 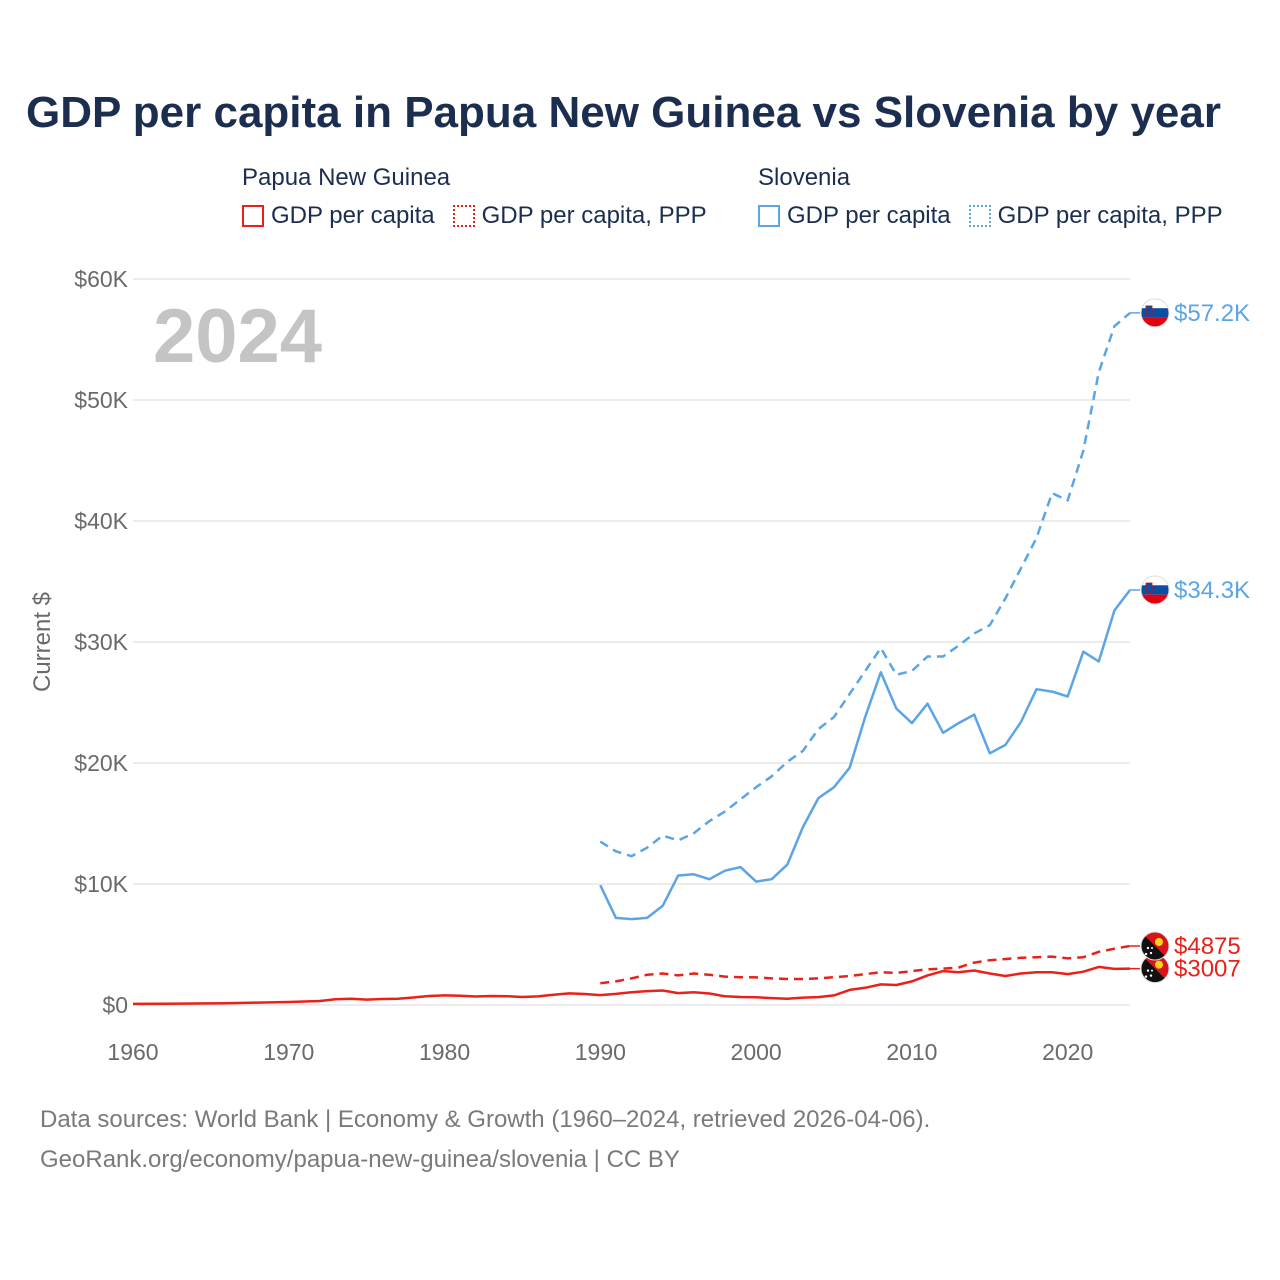 I want to click on legend-item-png-gdp: GDP per capita, so click(x=338, y=216).